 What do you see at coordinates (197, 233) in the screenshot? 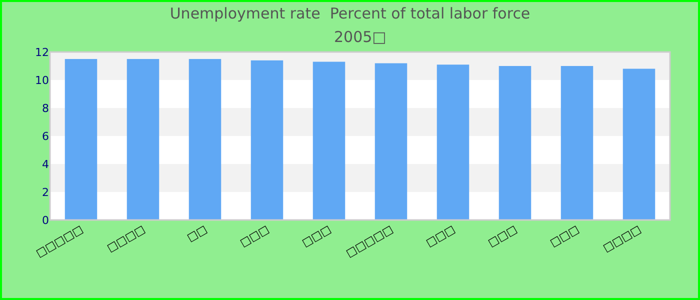
I see `x-tick-label: □□` at bounding box center [197, 233].